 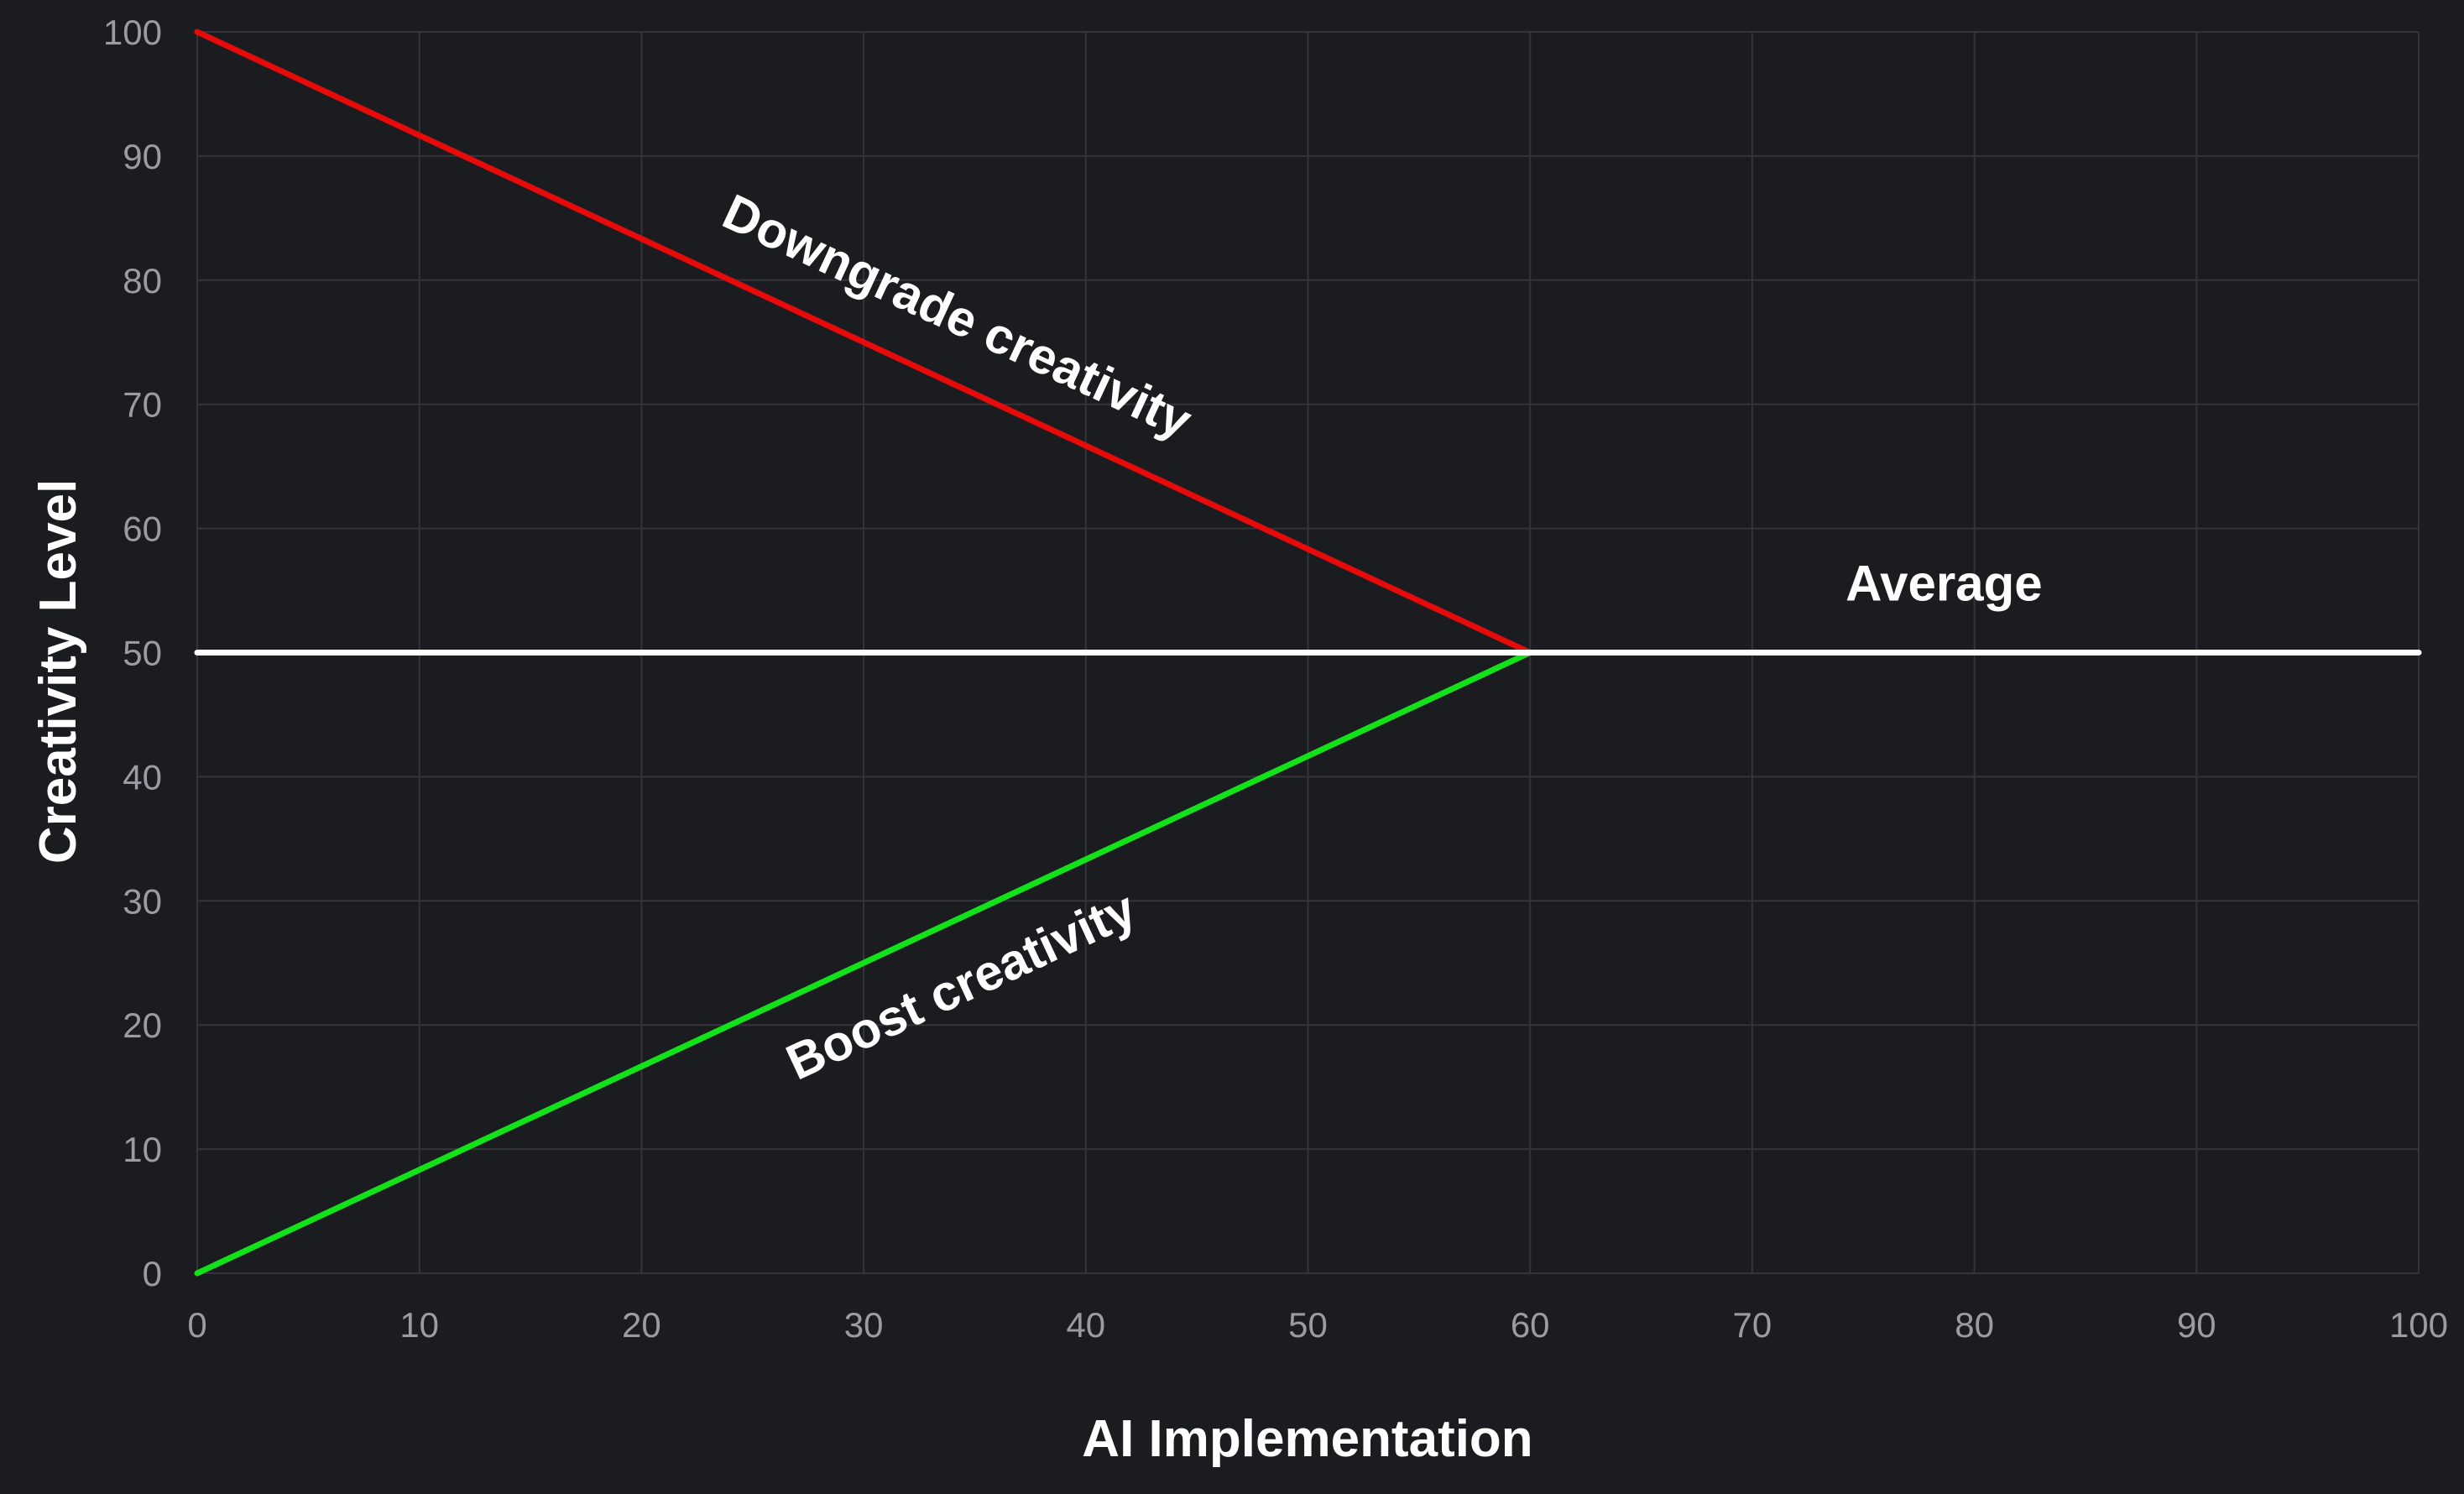 What do you see at coordinates (142, 1149) in the screenshot?
I see `y-tick-label: 10` at bounding box center [142, 1149].